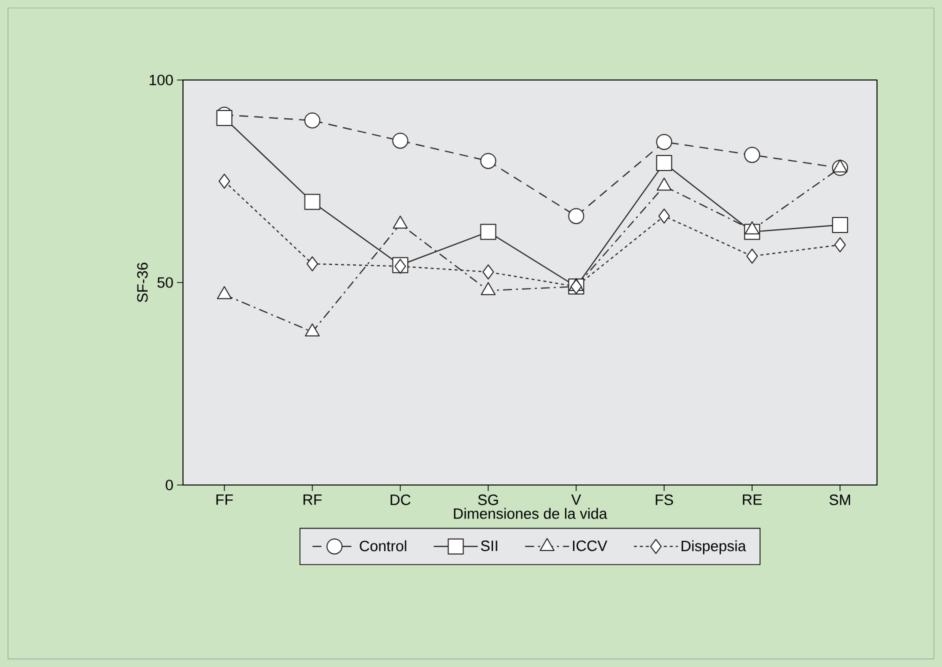 Image resolution: width=942 pixels, height=667 pixels. What do you see at coordinates (400, 500) in the screenshot?
I see `x-tick-label: DC` at bounding box center [400, 500].